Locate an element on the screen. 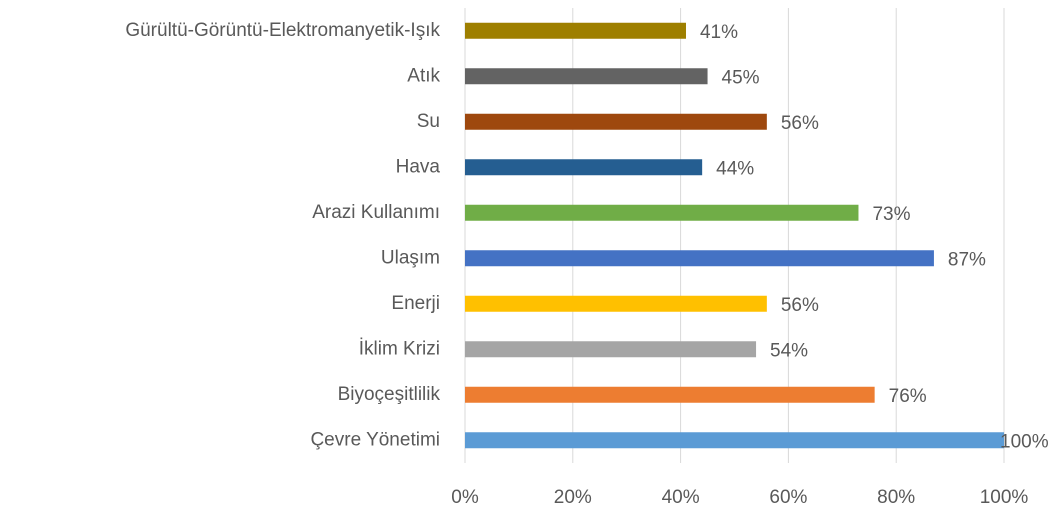 This screenshot has width=1063, height=516. data-label: 45% is located at coordinates (741, 77).